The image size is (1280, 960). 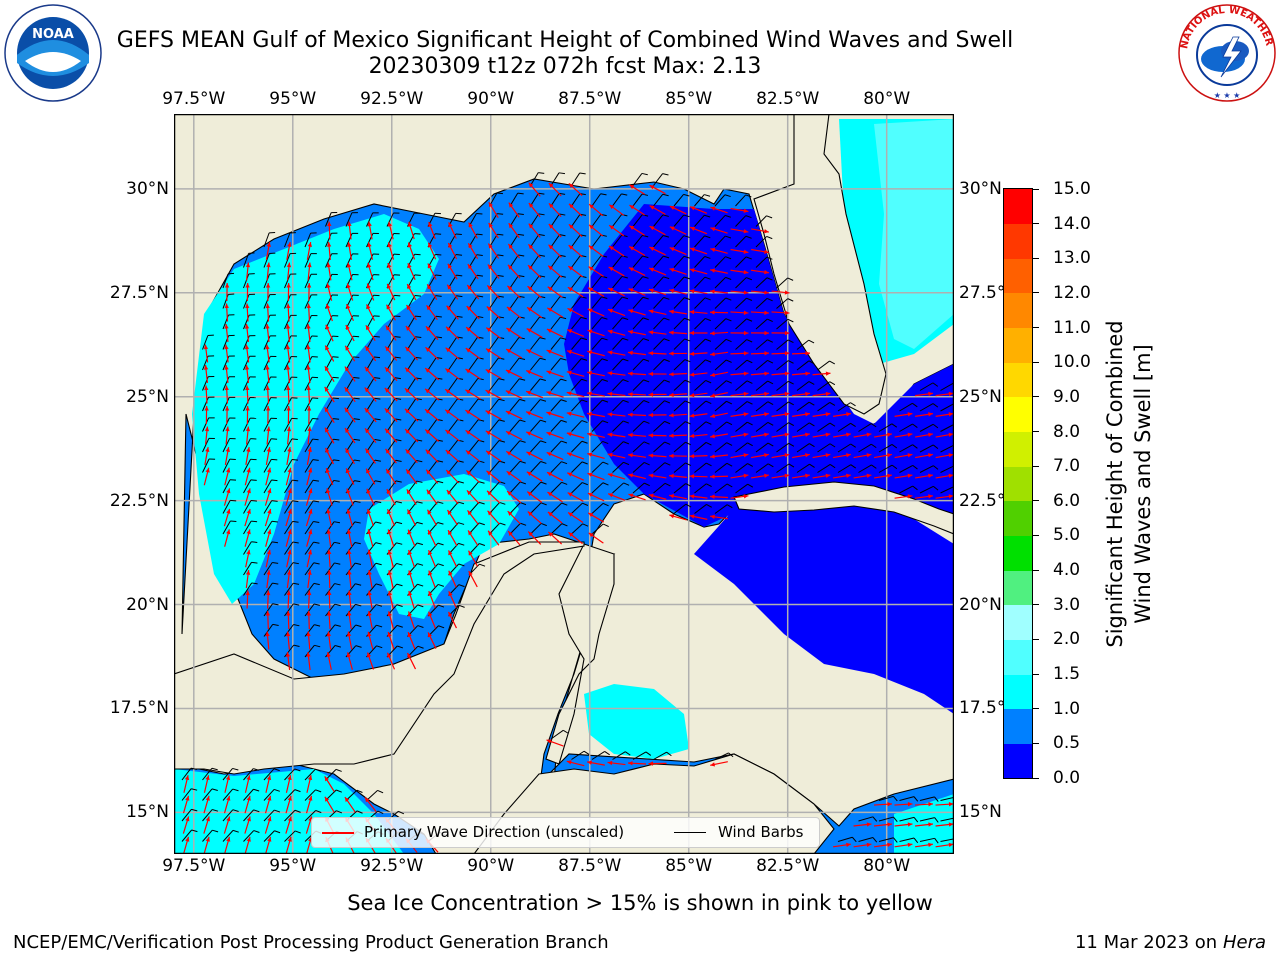 What do you see at coordinates (1018, 726) in the screenshot?
I see `colorbar-swatch` at bounding box center [1018, 726].